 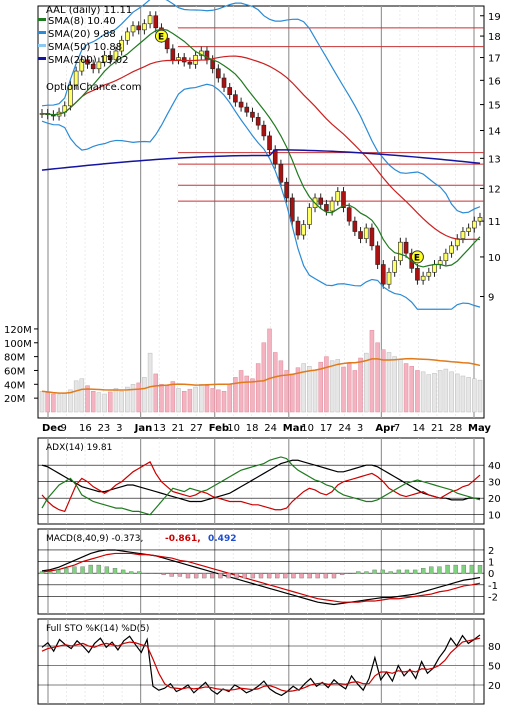 What do you see at coordinates (18, 344) in the screenshot?
I see `volume-tick-label: 100M` at bounding box center [18, 344].